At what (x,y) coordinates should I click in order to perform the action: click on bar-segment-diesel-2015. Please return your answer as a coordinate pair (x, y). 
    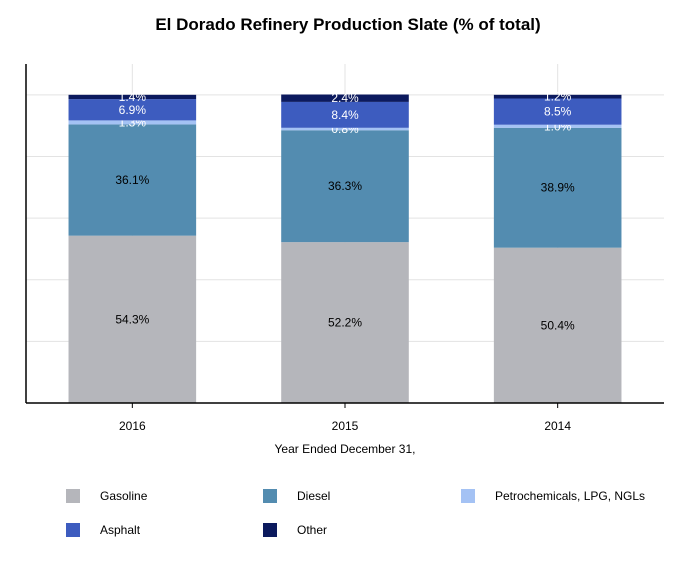
    Looking at the image, I should click on (345, 186).